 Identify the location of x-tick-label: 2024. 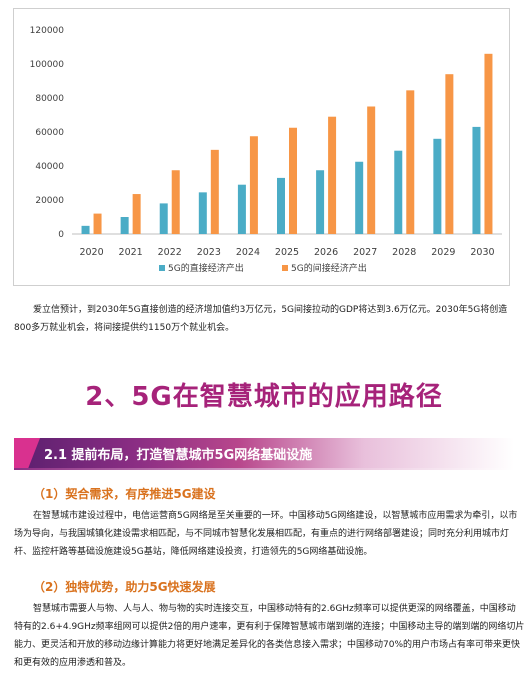
(248, 252).